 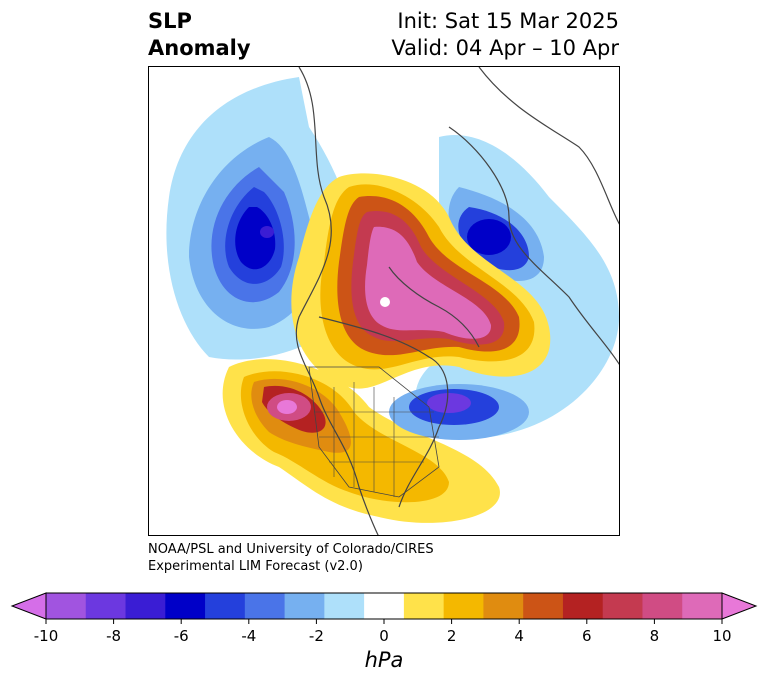 What do you see at coordinates (587, 636) in the screenshot?
I see `colorbar-tick-label: 6` at bounding box center [587, 636].